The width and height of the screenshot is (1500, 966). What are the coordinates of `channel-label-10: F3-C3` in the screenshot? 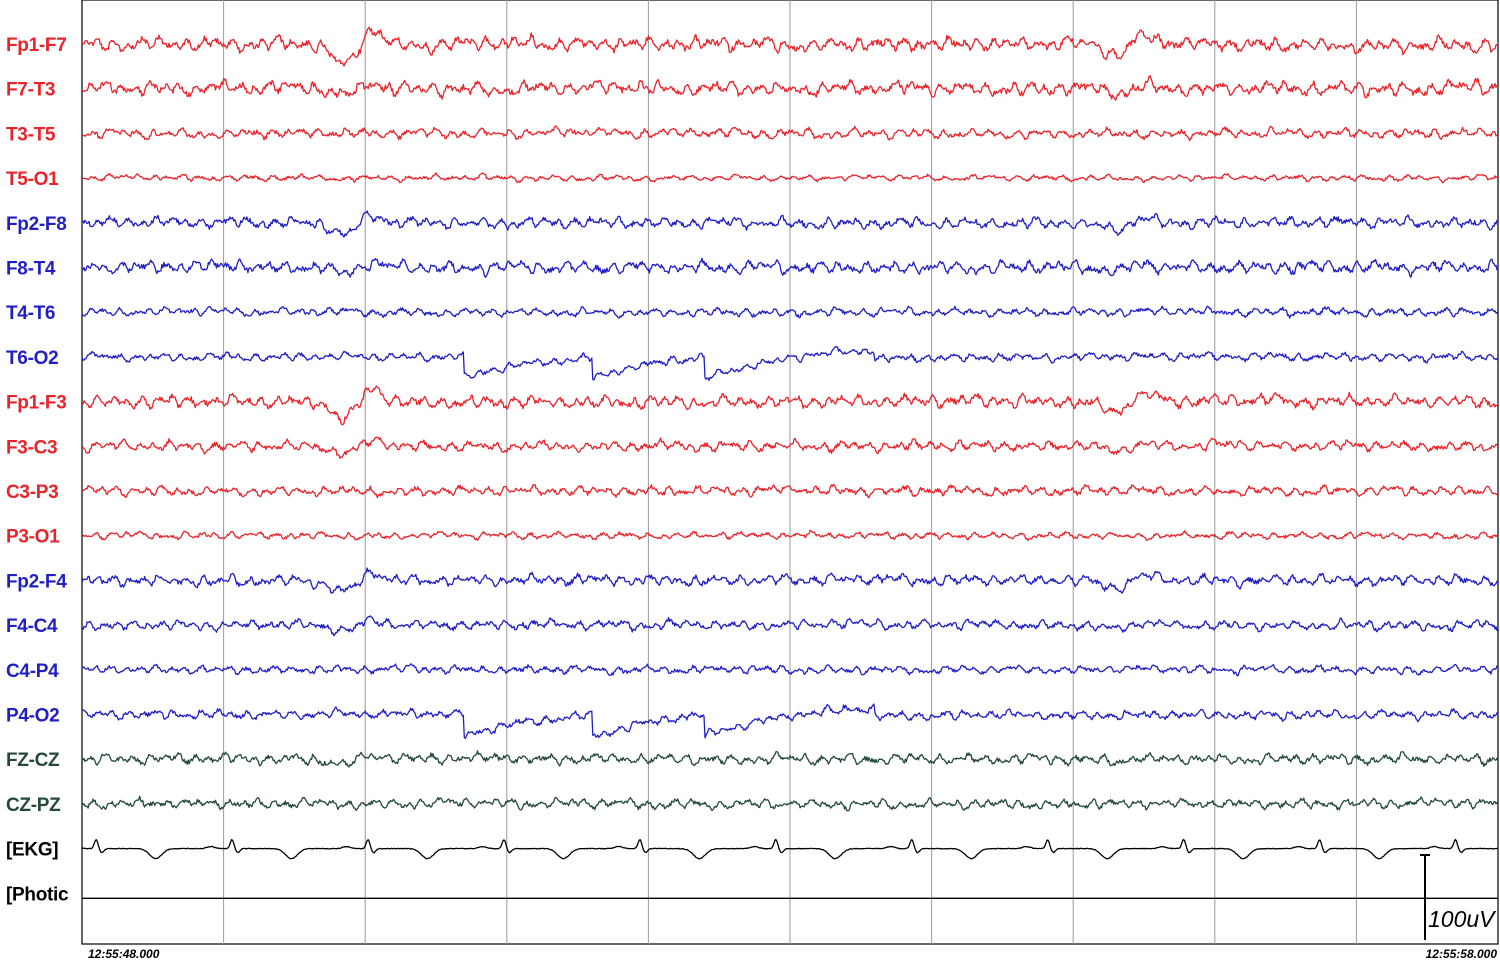 It's located at (31, 447).